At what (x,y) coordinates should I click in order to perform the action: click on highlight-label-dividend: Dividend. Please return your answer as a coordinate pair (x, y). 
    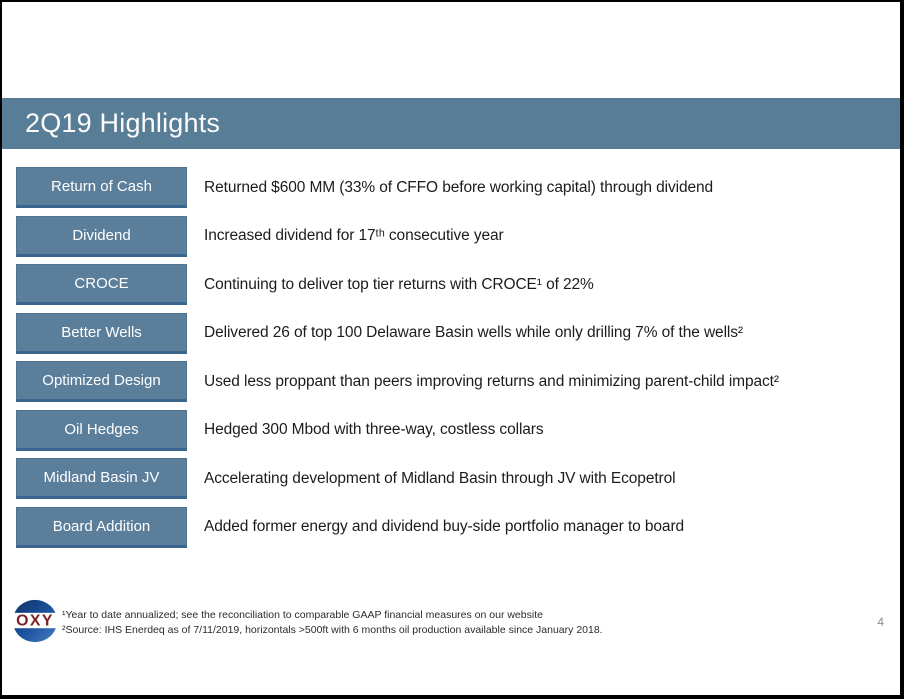
    Looking at the image, I should click on (101, 236).